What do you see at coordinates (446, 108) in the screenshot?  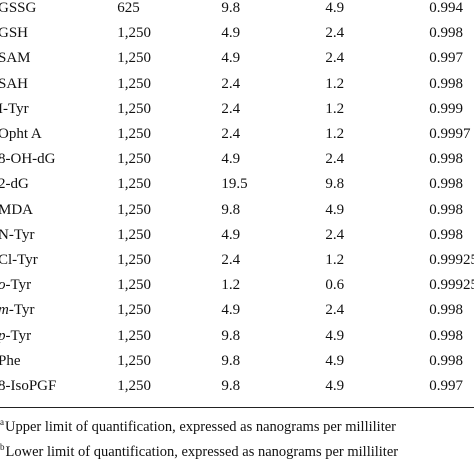 I see `r2-value-cell: 0.999` at bounding box center [446, 108].